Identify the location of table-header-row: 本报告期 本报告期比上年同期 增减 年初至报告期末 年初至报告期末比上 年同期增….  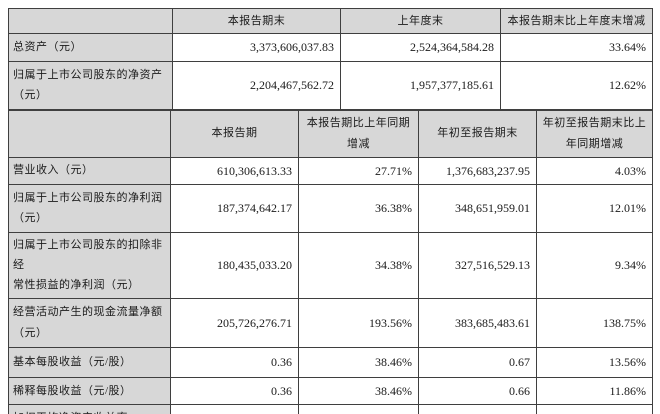
(330, 133).